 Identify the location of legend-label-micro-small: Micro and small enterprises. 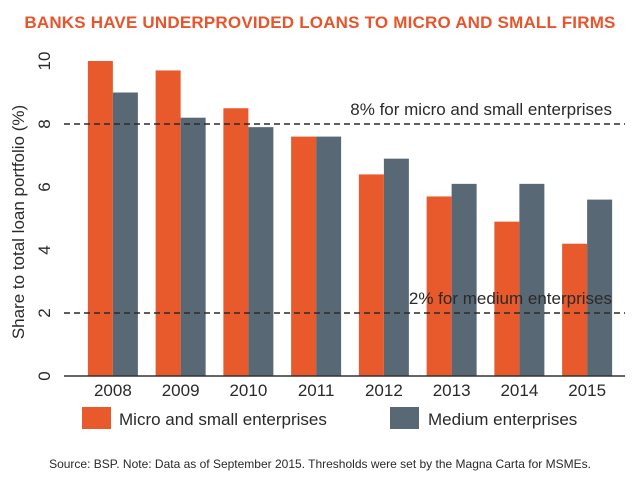
(223, 419).